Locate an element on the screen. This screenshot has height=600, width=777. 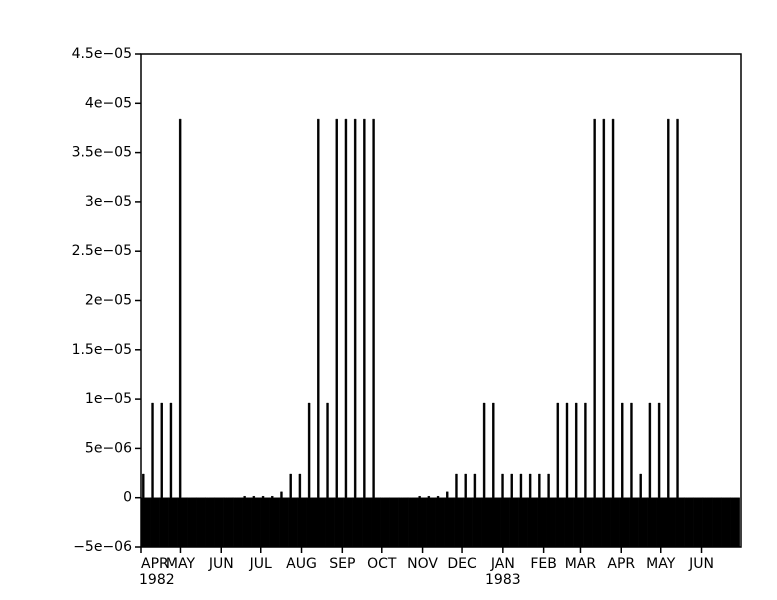
y-tick-label: 2e−05 is located at coordinates (108, 301).